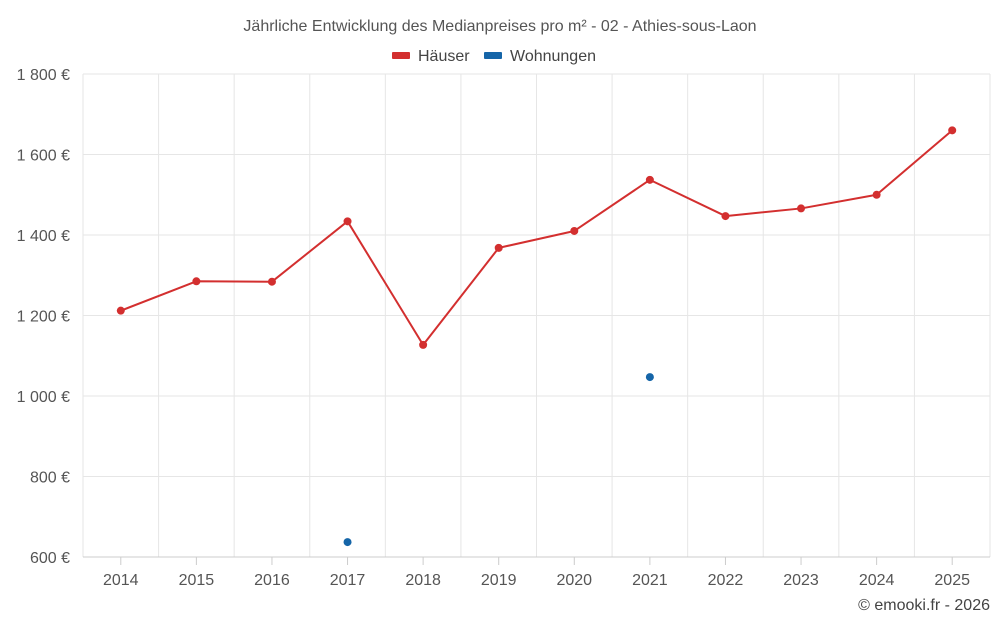  Describe the element at coordinates (43, 75) in the screenshot. I see `y-tick-label: 1 800 €` at that location.